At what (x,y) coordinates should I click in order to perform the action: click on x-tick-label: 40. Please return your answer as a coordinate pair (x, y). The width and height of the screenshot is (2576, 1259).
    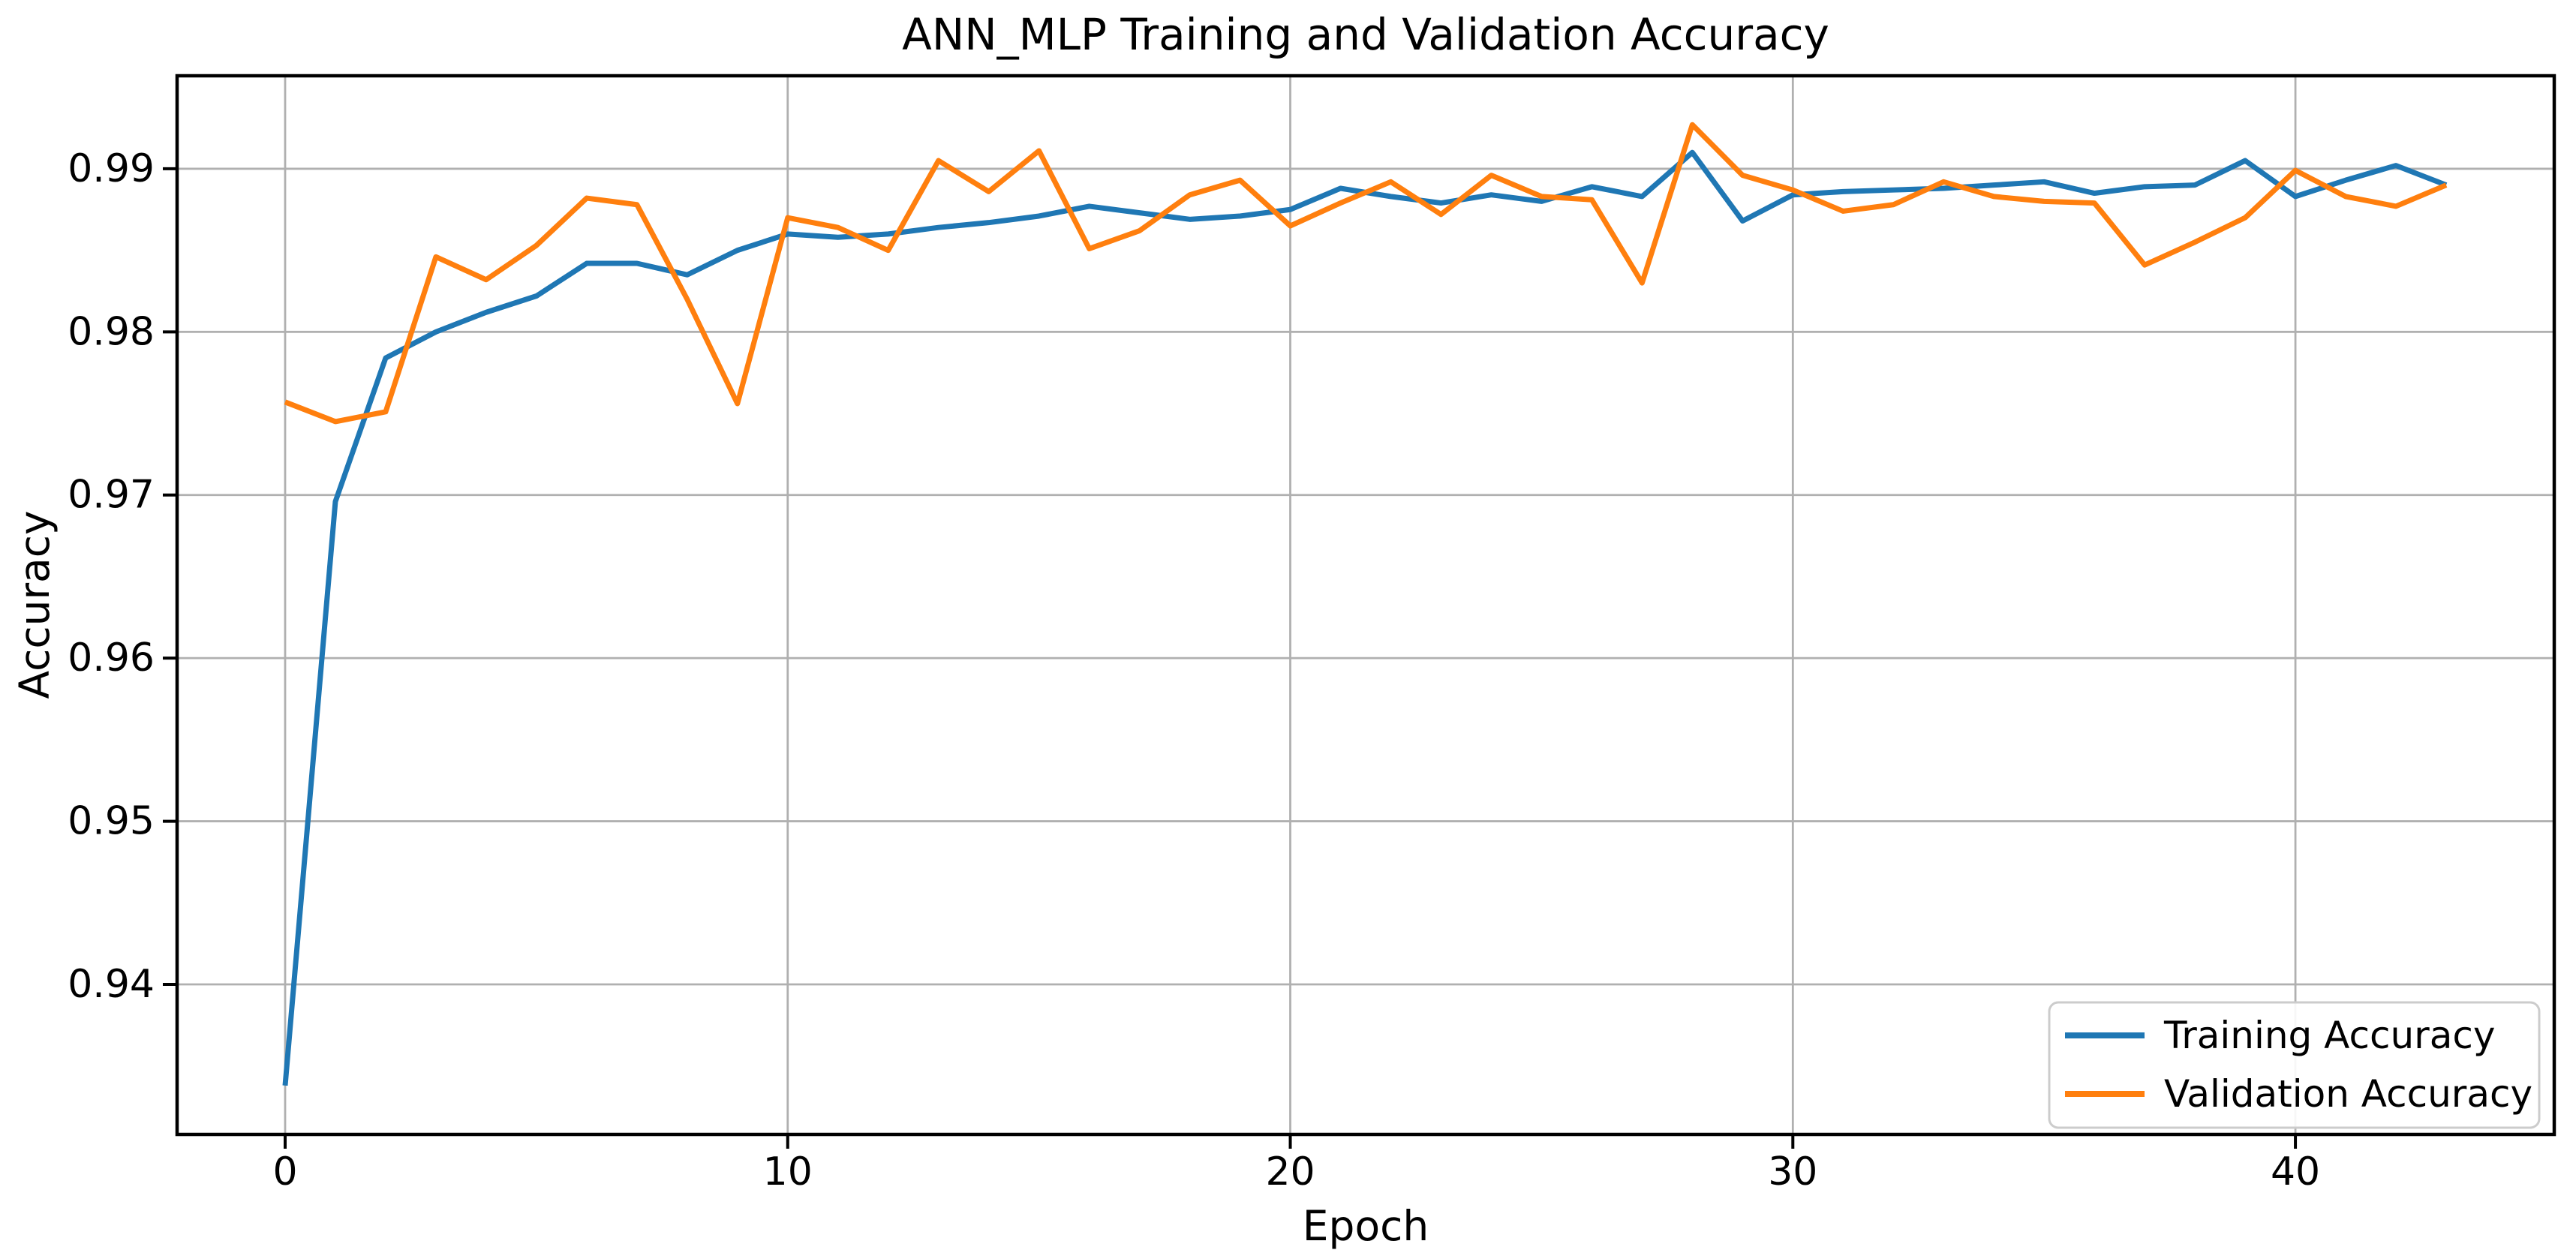
    Looking at the image, I should click on (2295, 1172).